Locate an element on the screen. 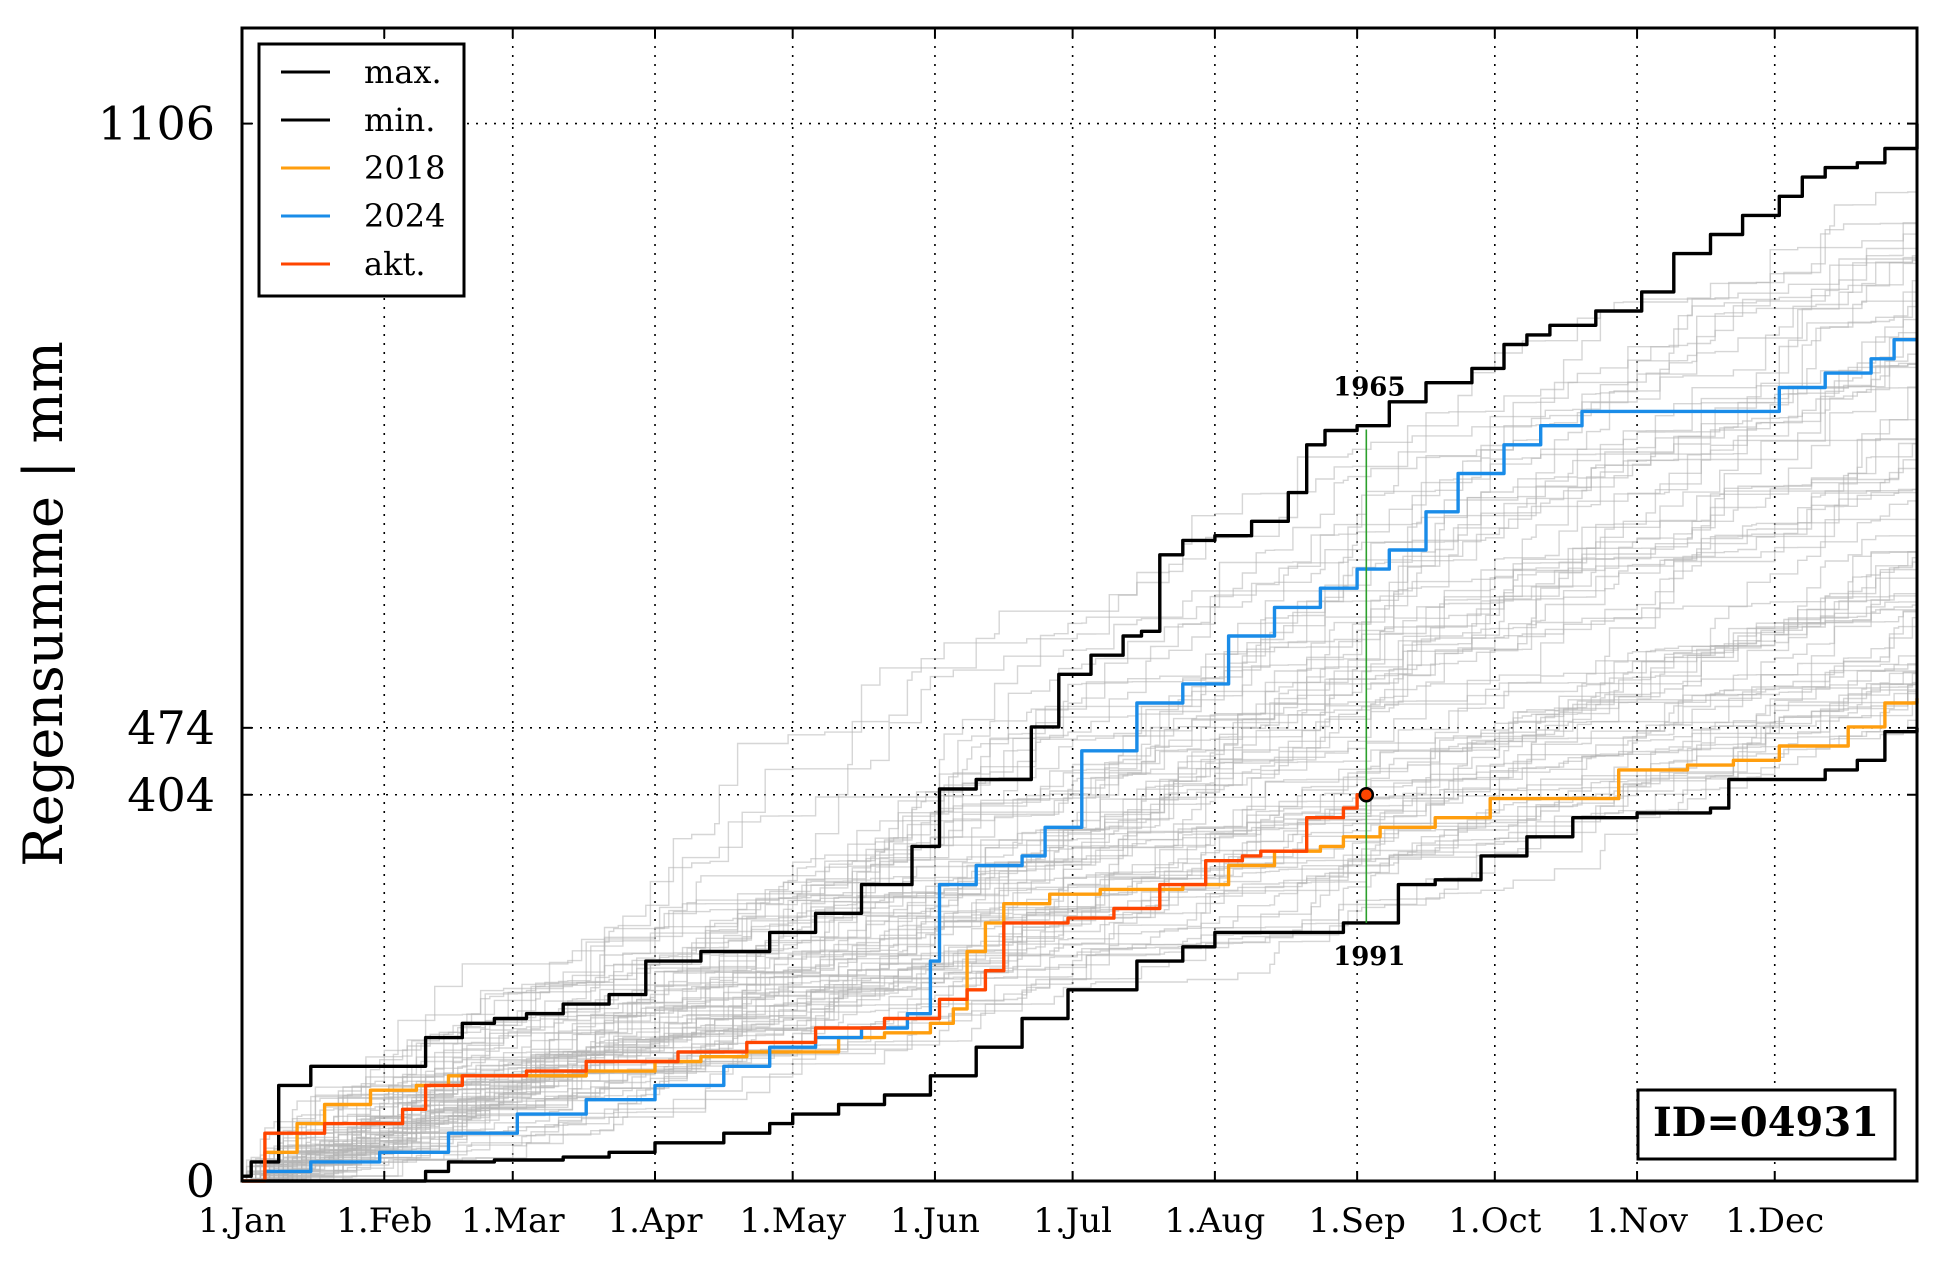 This screenshot has width=1942, height=1262. y-tick-label: 404 is located at coordinates (171, 795).